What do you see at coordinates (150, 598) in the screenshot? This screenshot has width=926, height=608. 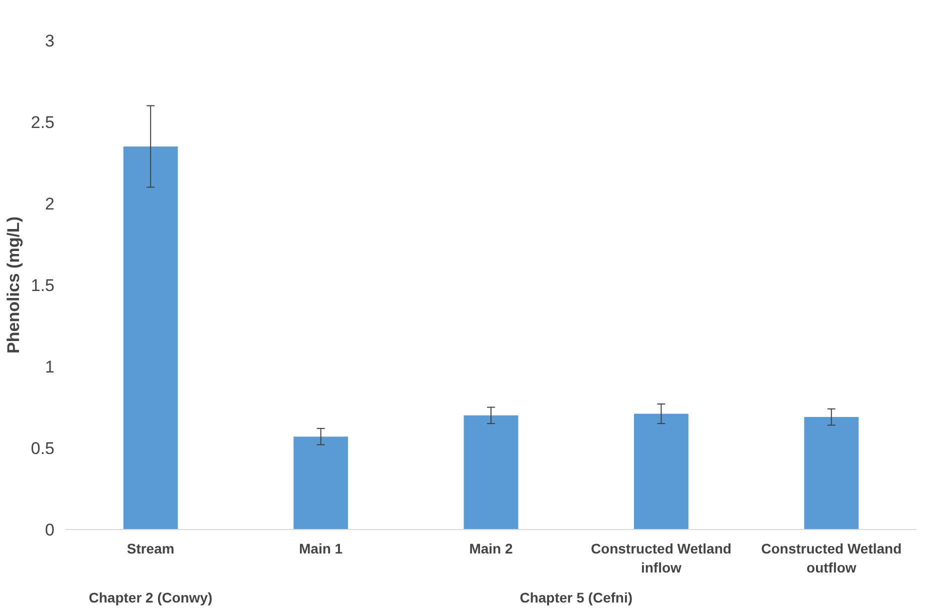 I see `text: Chapter 2 (Conwy)` at bounding box center [150, 598].